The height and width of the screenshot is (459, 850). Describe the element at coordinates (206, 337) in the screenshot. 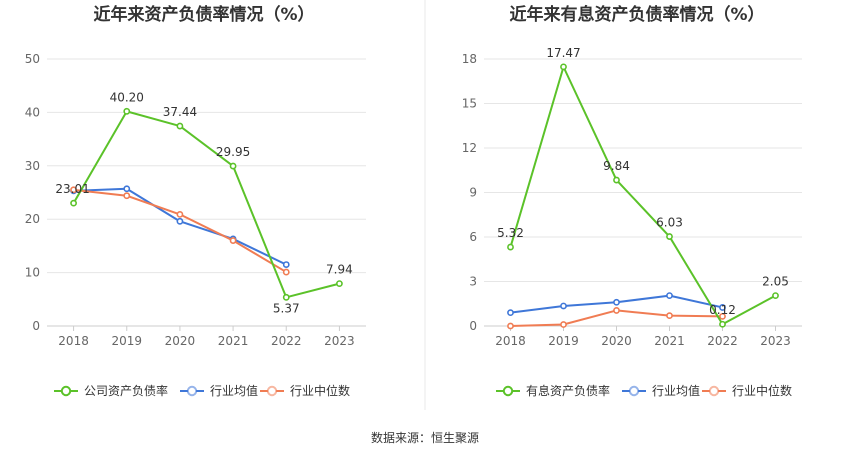

I see `left-x-axis-ticks: 2018 2019 2020 2021 2022 2023` at that location.